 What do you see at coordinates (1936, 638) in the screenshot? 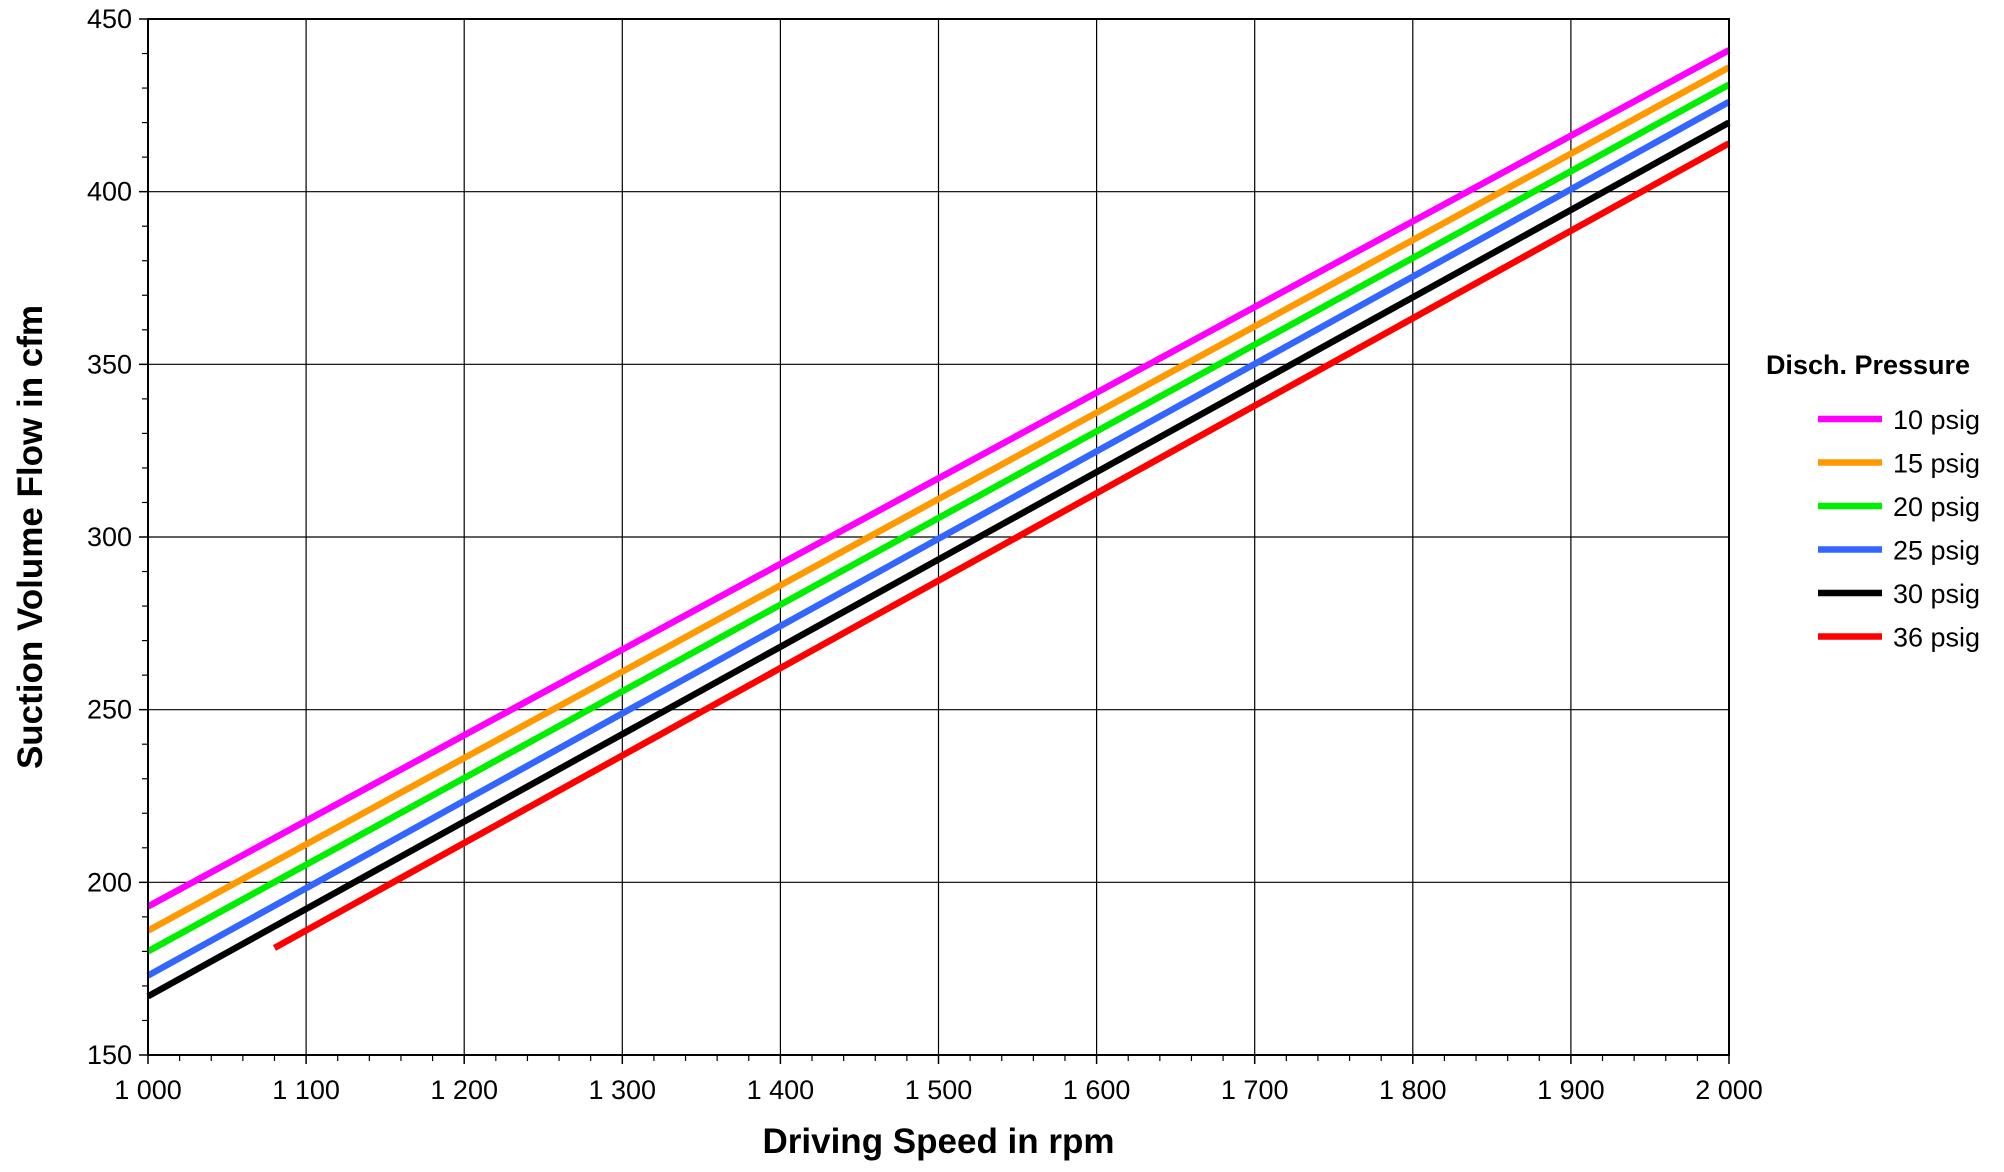
I see `legend-label: 36 psig` at bounding box center [1936, 638].